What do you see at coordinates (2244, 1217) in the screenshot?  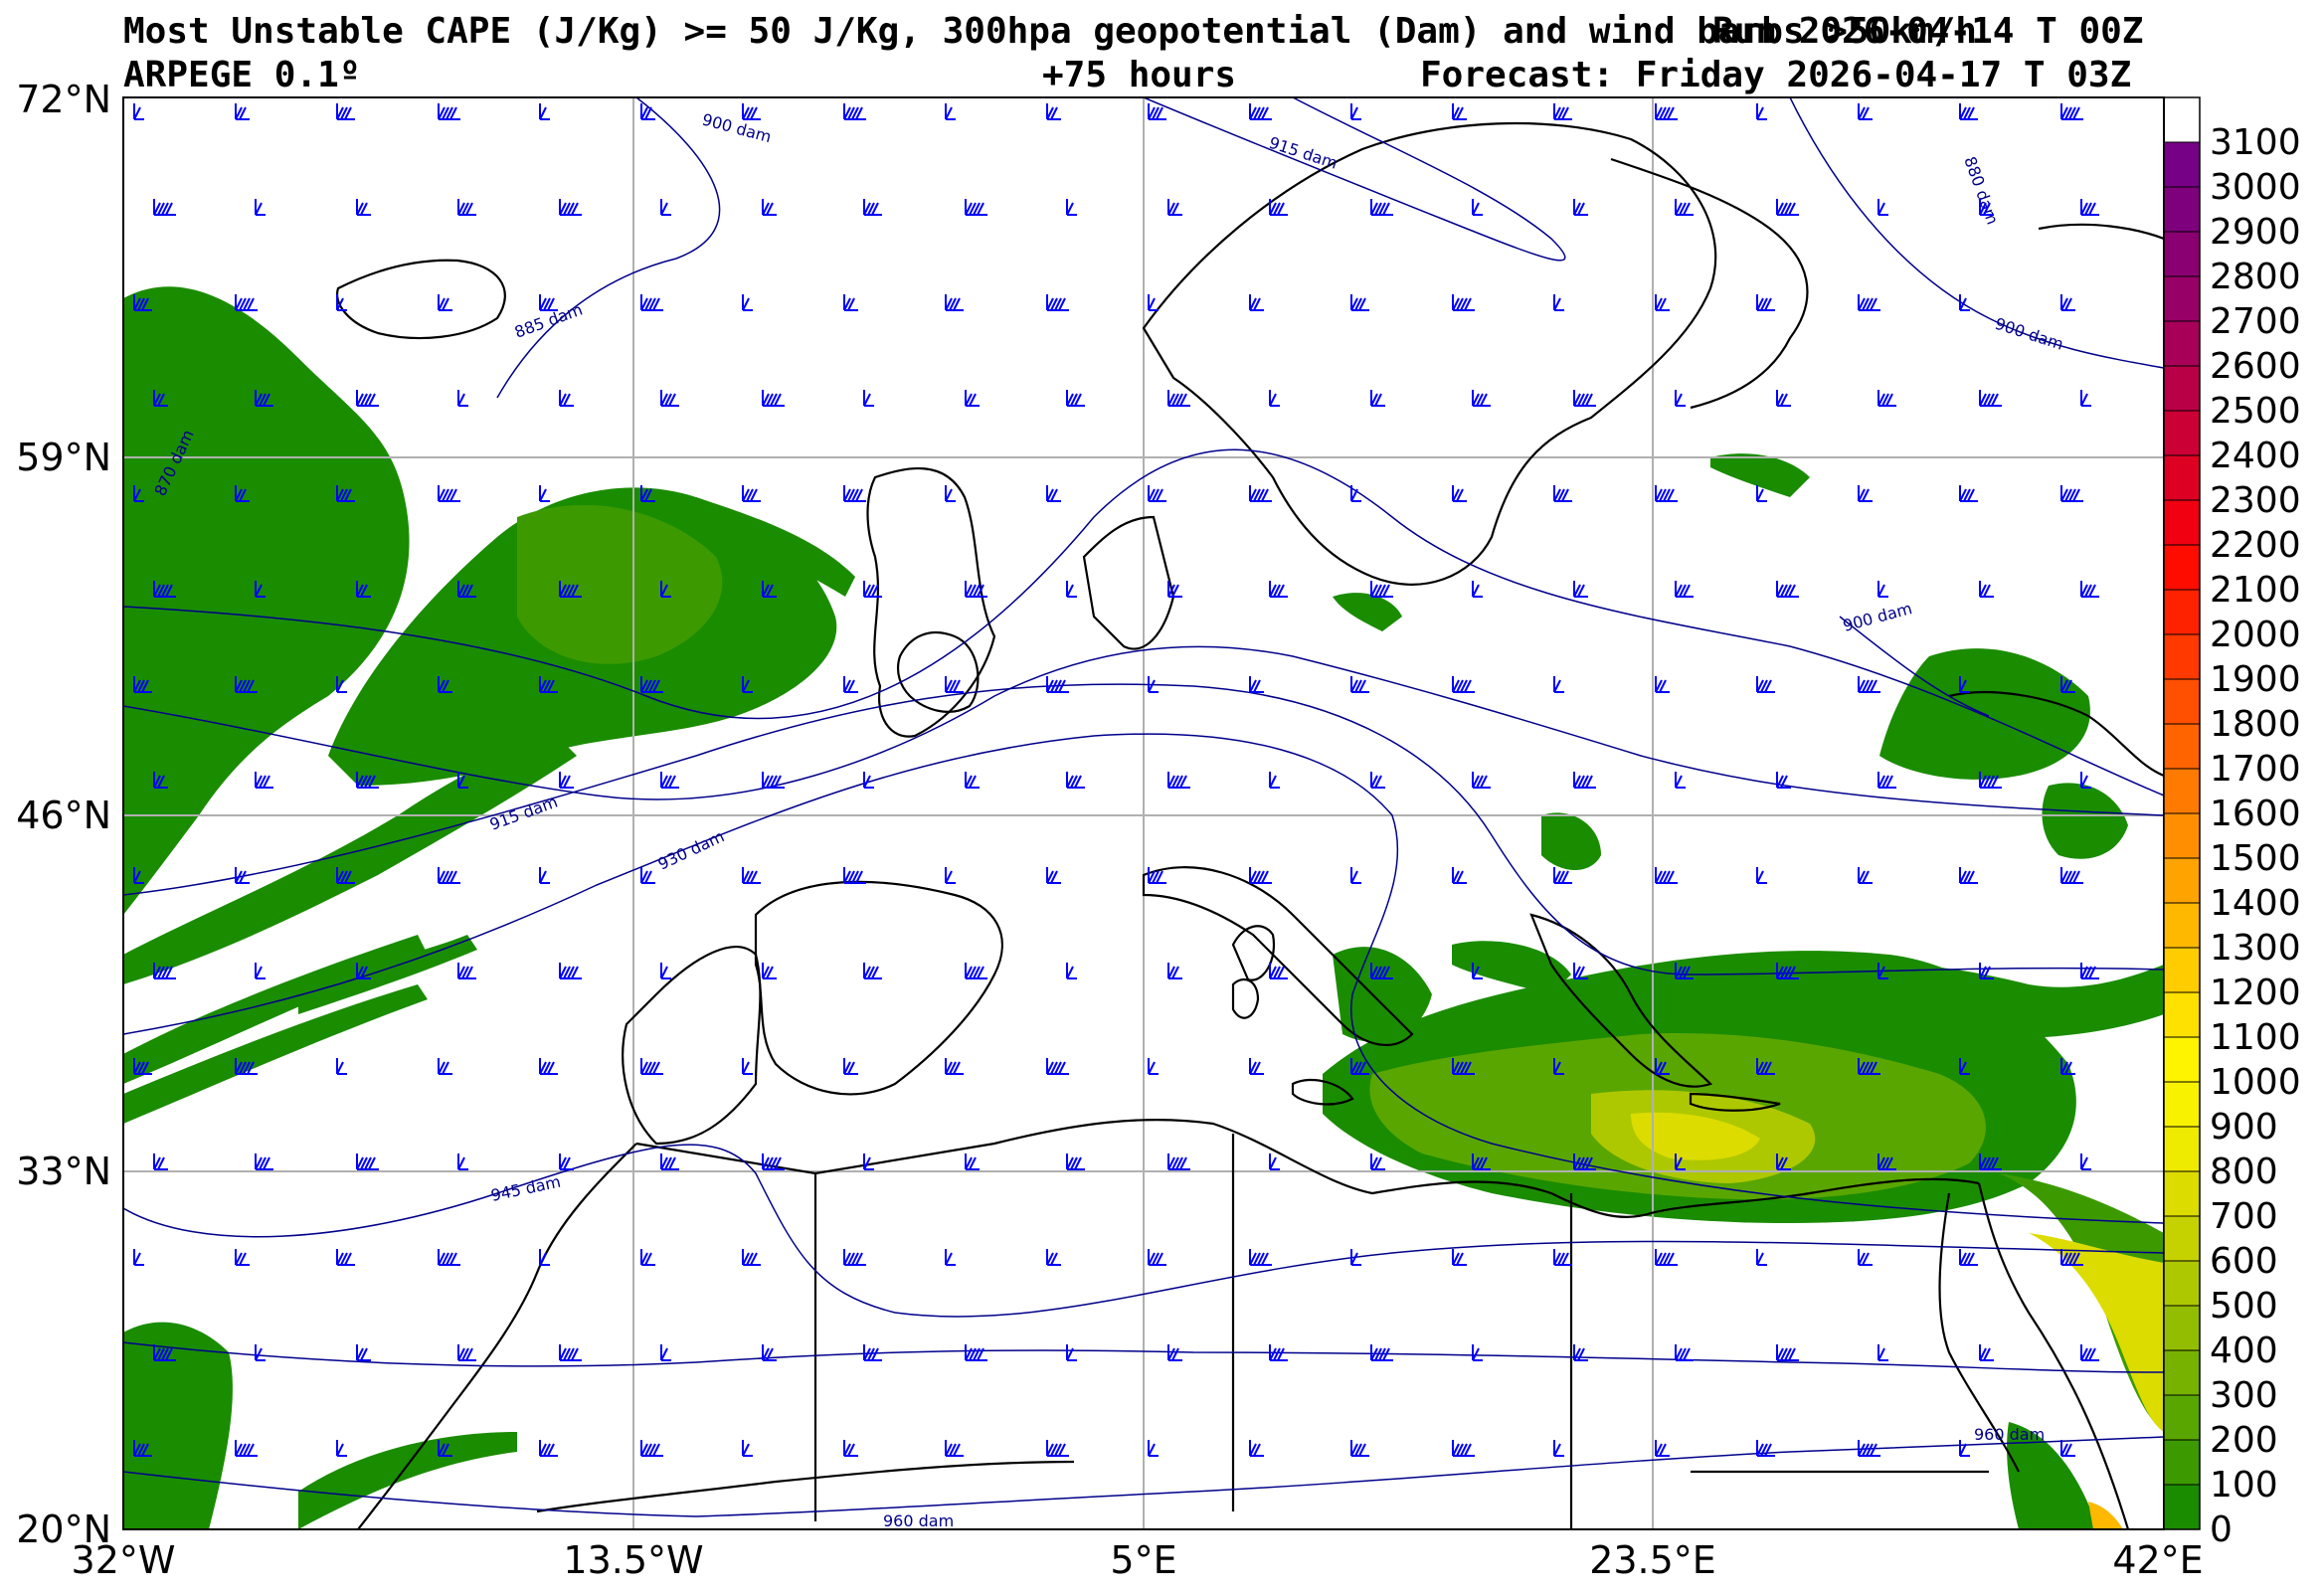 I see `colorbar-tick-label: 700` at bounding box center [2244, 1217].